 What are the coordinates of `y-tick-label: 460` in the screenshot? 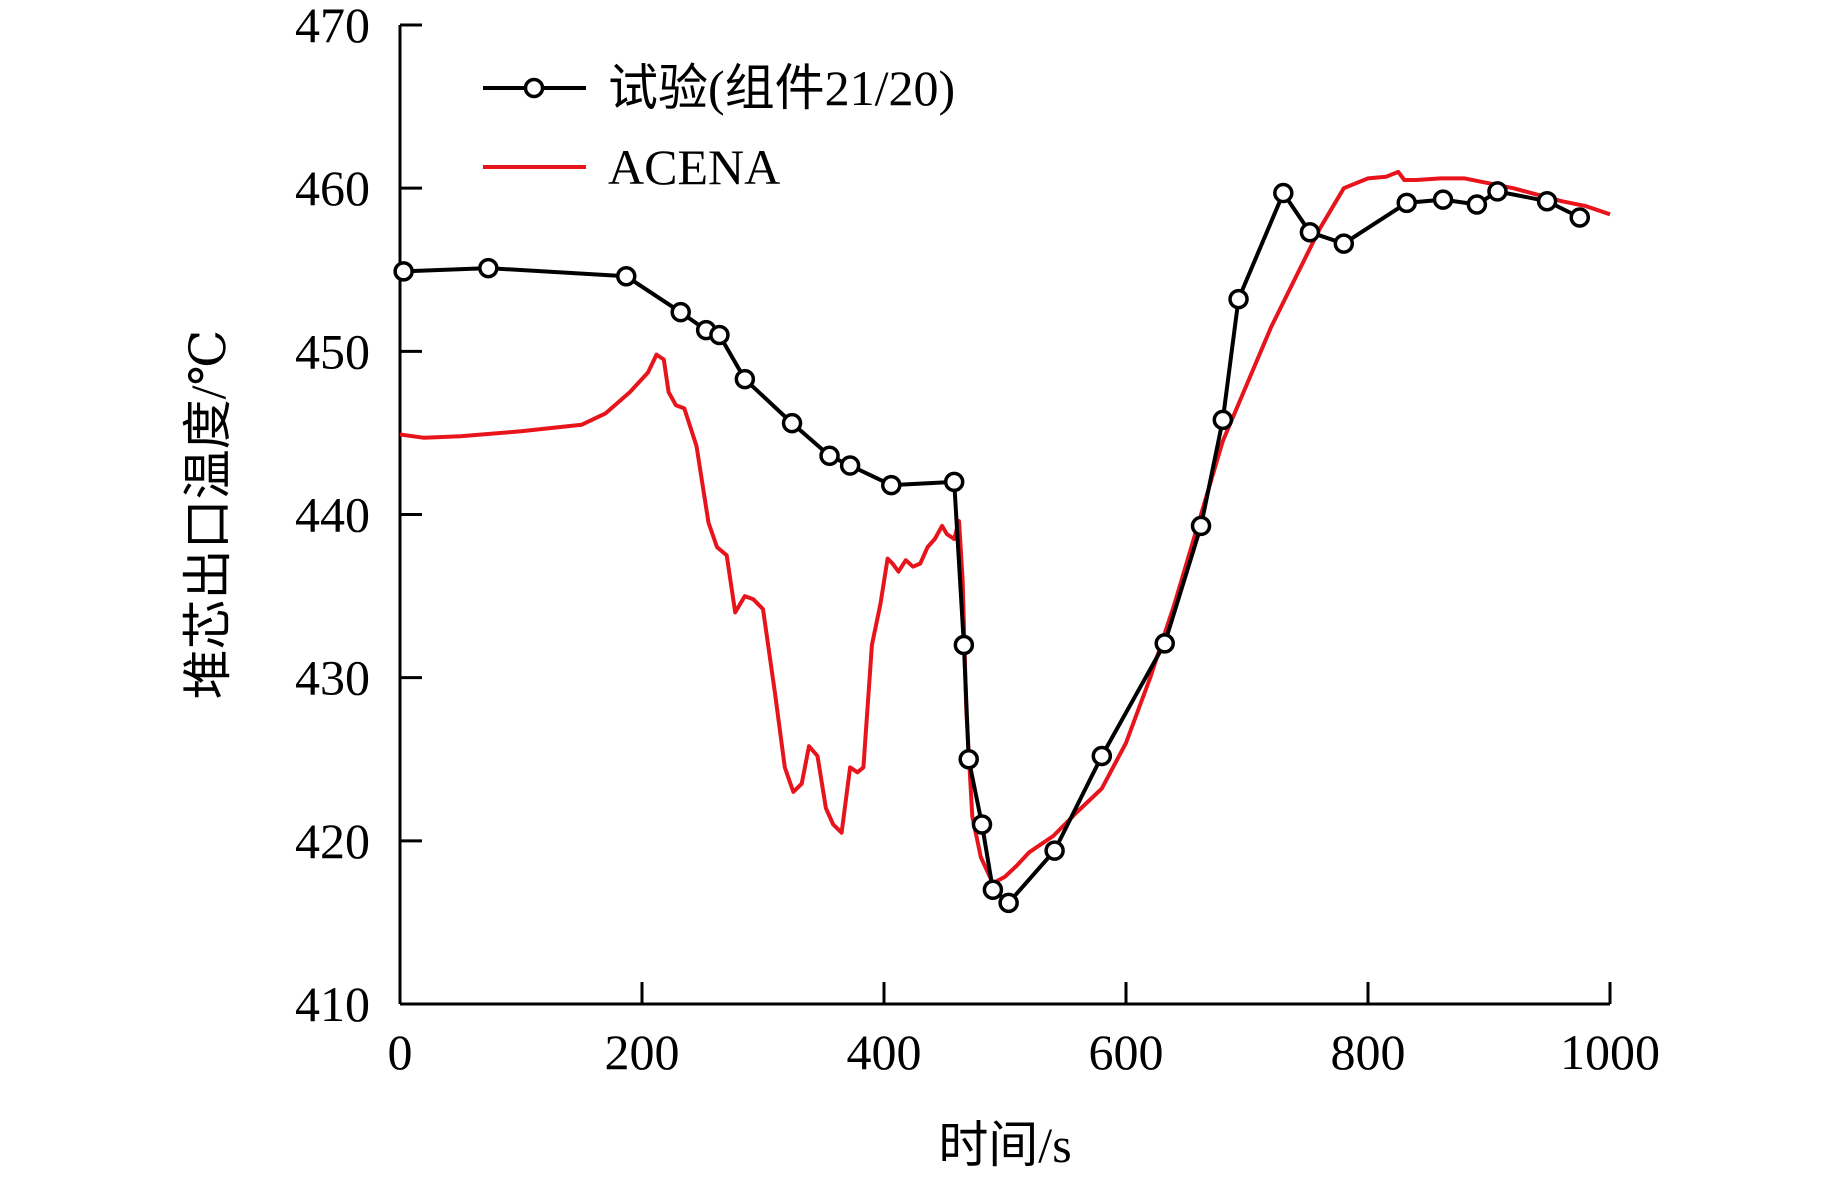 It's located at (332, 188).